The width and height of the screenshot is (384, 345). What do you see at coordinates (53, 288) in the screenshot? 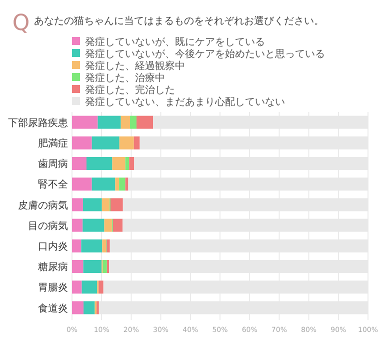
I see `y-tick-label: 胃腸炎` at bounding box center [53, 288].